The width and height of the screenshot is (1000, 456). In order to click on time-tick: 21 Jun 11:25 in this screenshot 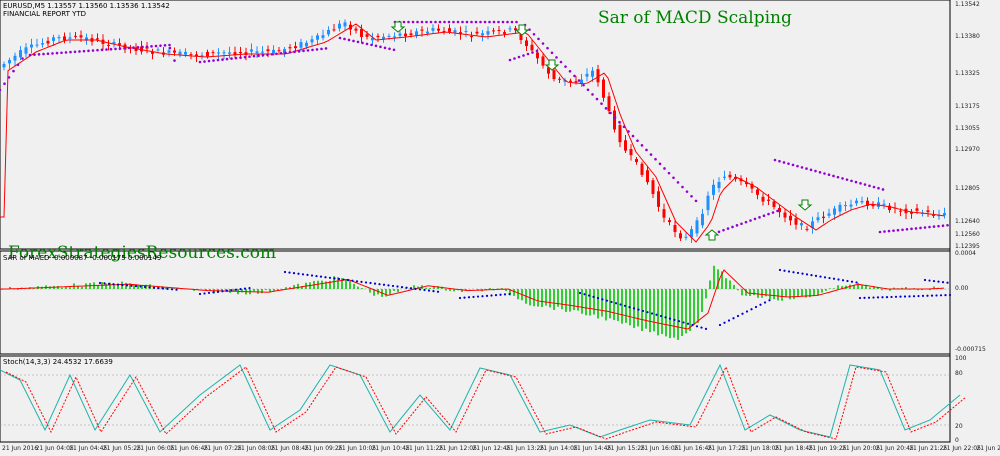, I will do `click(424, 448)`.